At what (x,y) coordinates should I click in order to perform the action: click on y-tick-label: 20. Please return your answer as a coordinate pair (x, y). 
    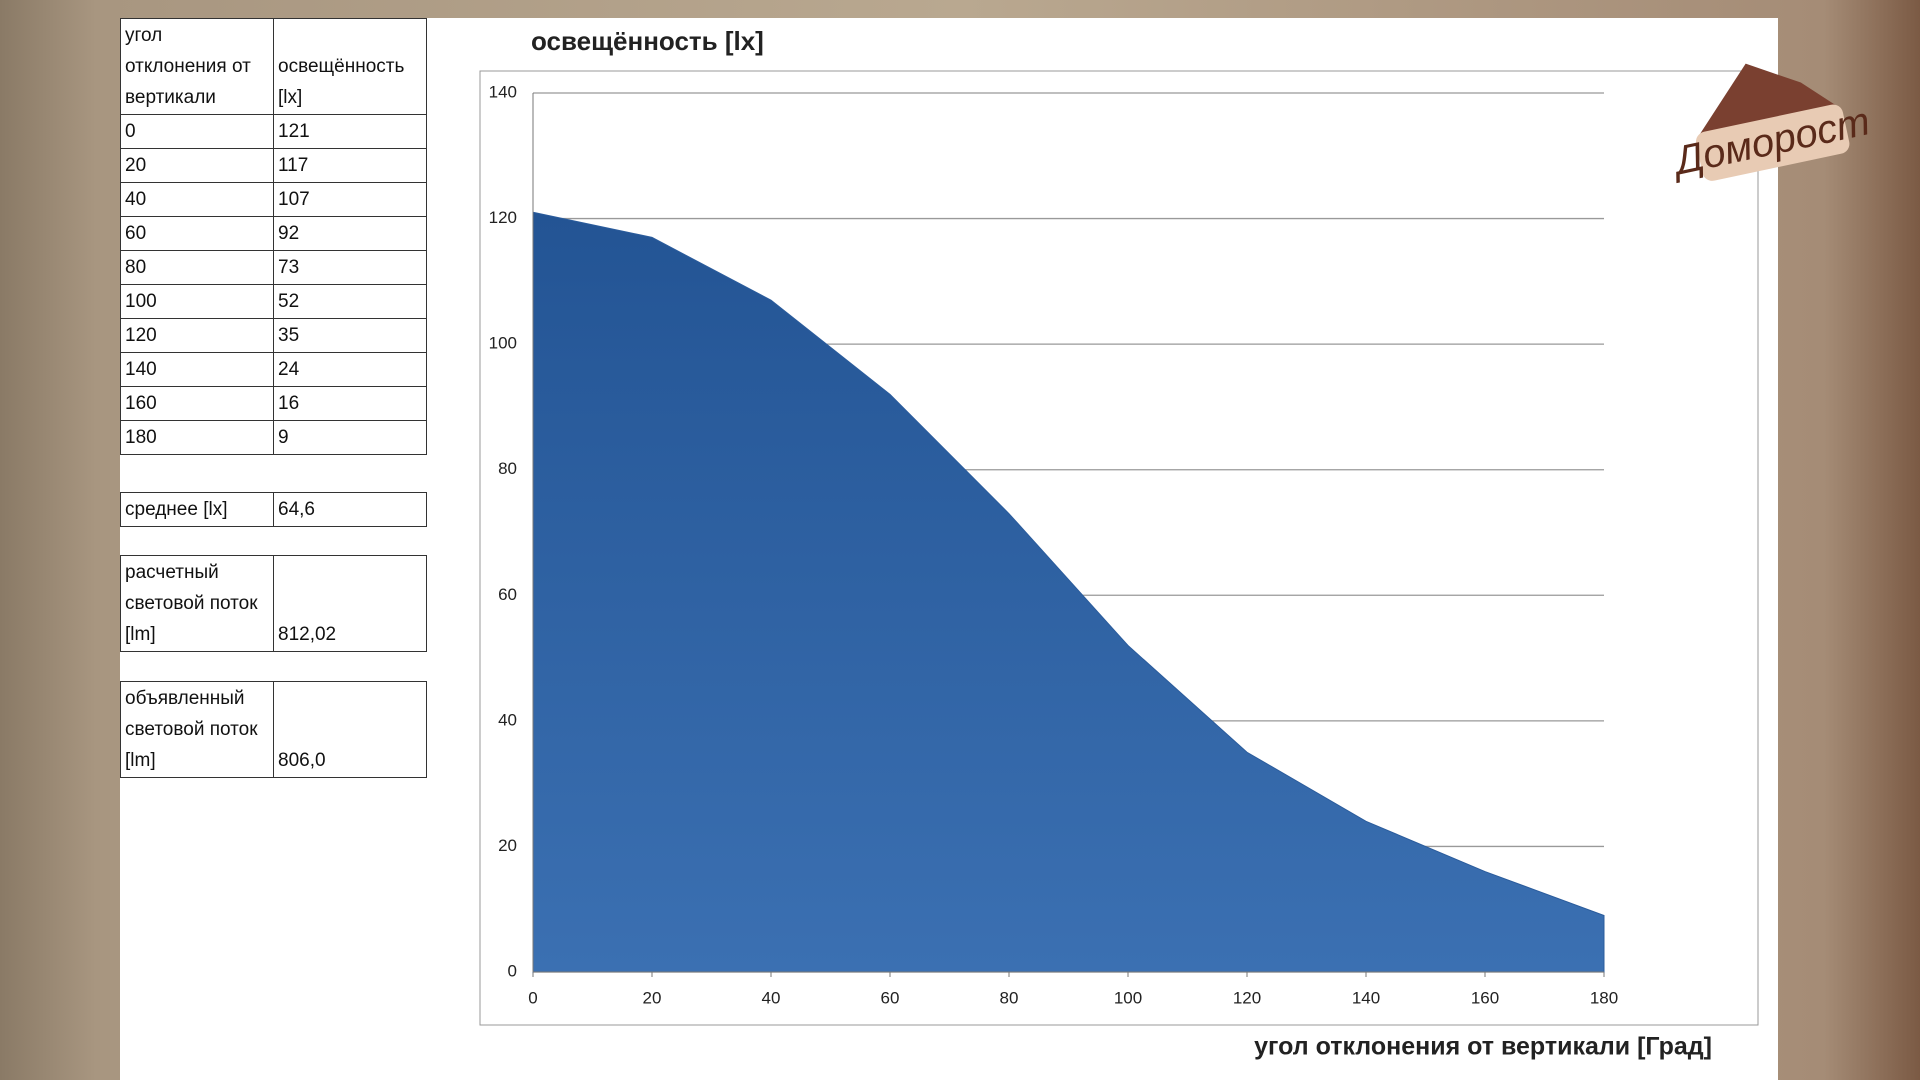
    Looking at the image, I should click on (507, 845).